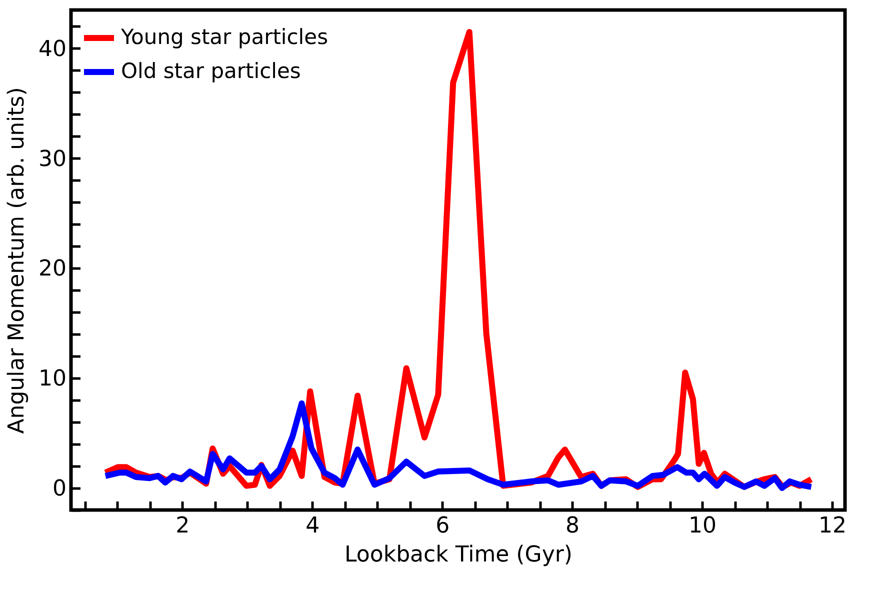  I want to click on legend-label: Old star particles, so click(211, 71).